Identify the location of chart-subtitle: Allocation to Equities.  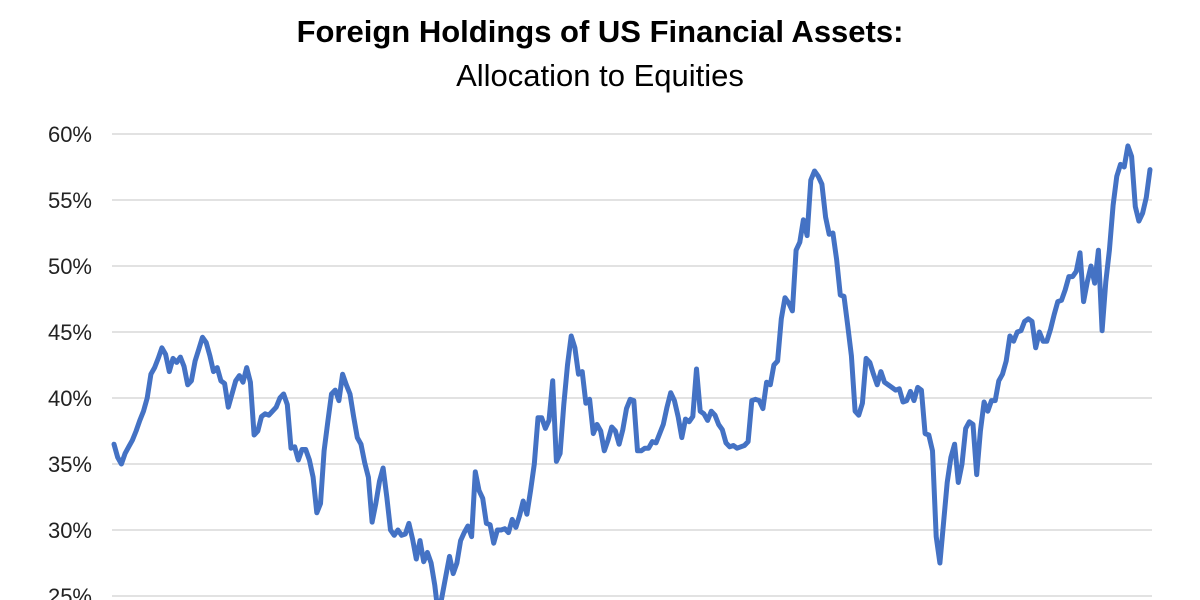
(600, 75).